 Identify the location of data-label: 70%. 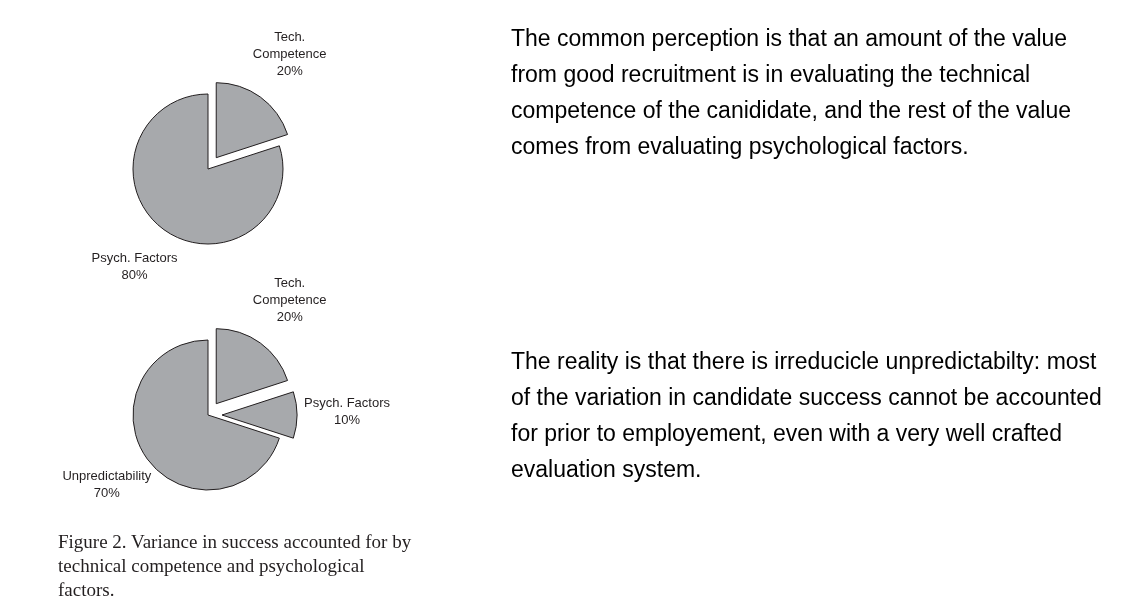
(107, 493).